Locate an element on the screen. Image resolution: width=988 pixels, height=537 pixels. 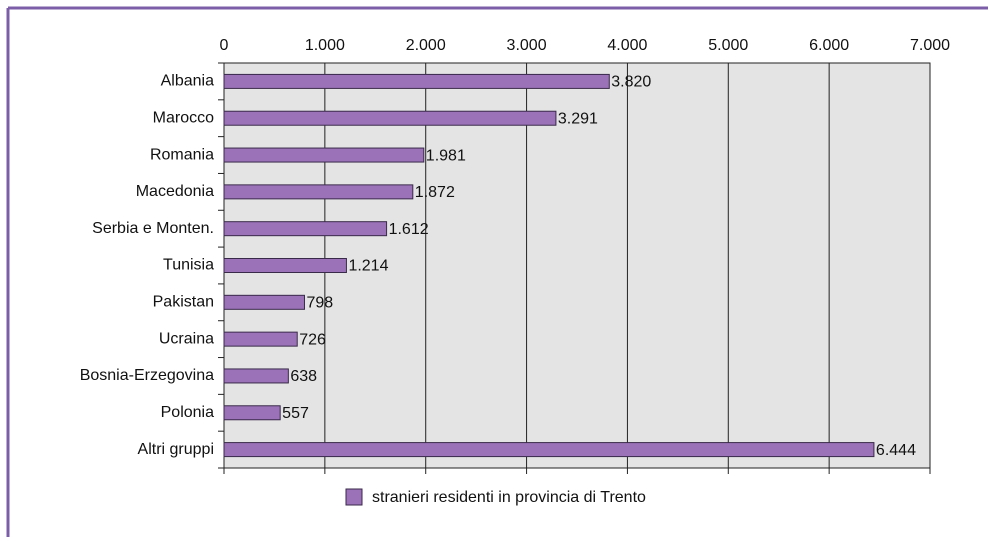
y-tick-label: Ucraina is located at coordinates (186, 338).